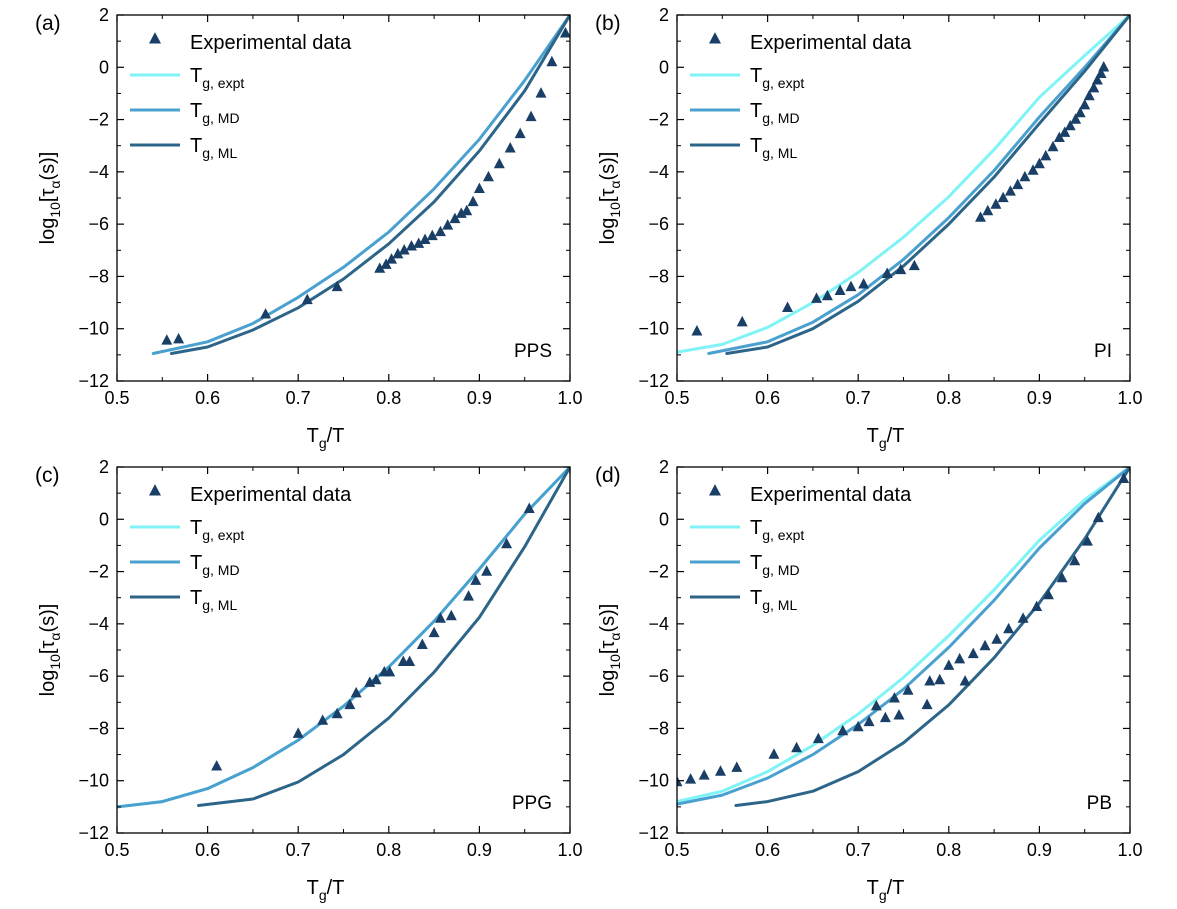 The width and height of the screenshot is (1177, 909). I want to click on x-tick-label: 0.6, so click(207, 398).